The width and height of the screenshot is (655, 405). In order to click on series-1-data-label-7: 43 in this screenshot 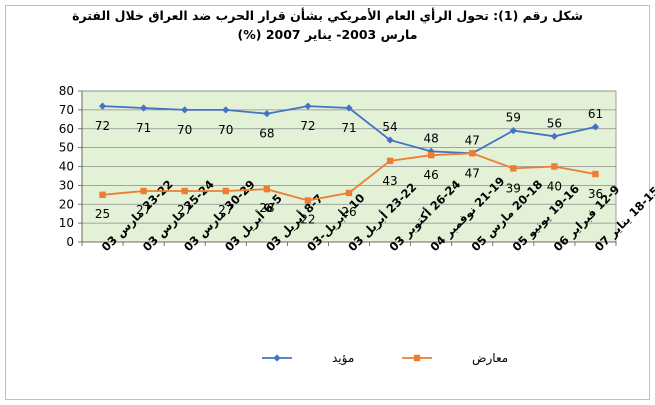, I will do `click(389, 181)`.